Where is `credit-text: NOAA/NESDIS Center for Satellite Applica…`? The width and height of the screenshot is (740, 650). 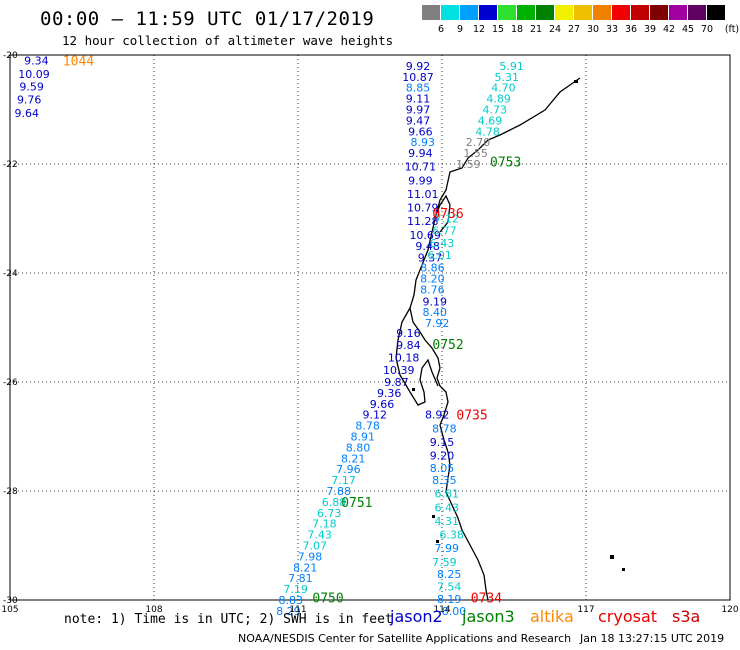 credit-text: NOAA/NESDIS Center for Satellite Applica… is located at coordinates (405, 638).